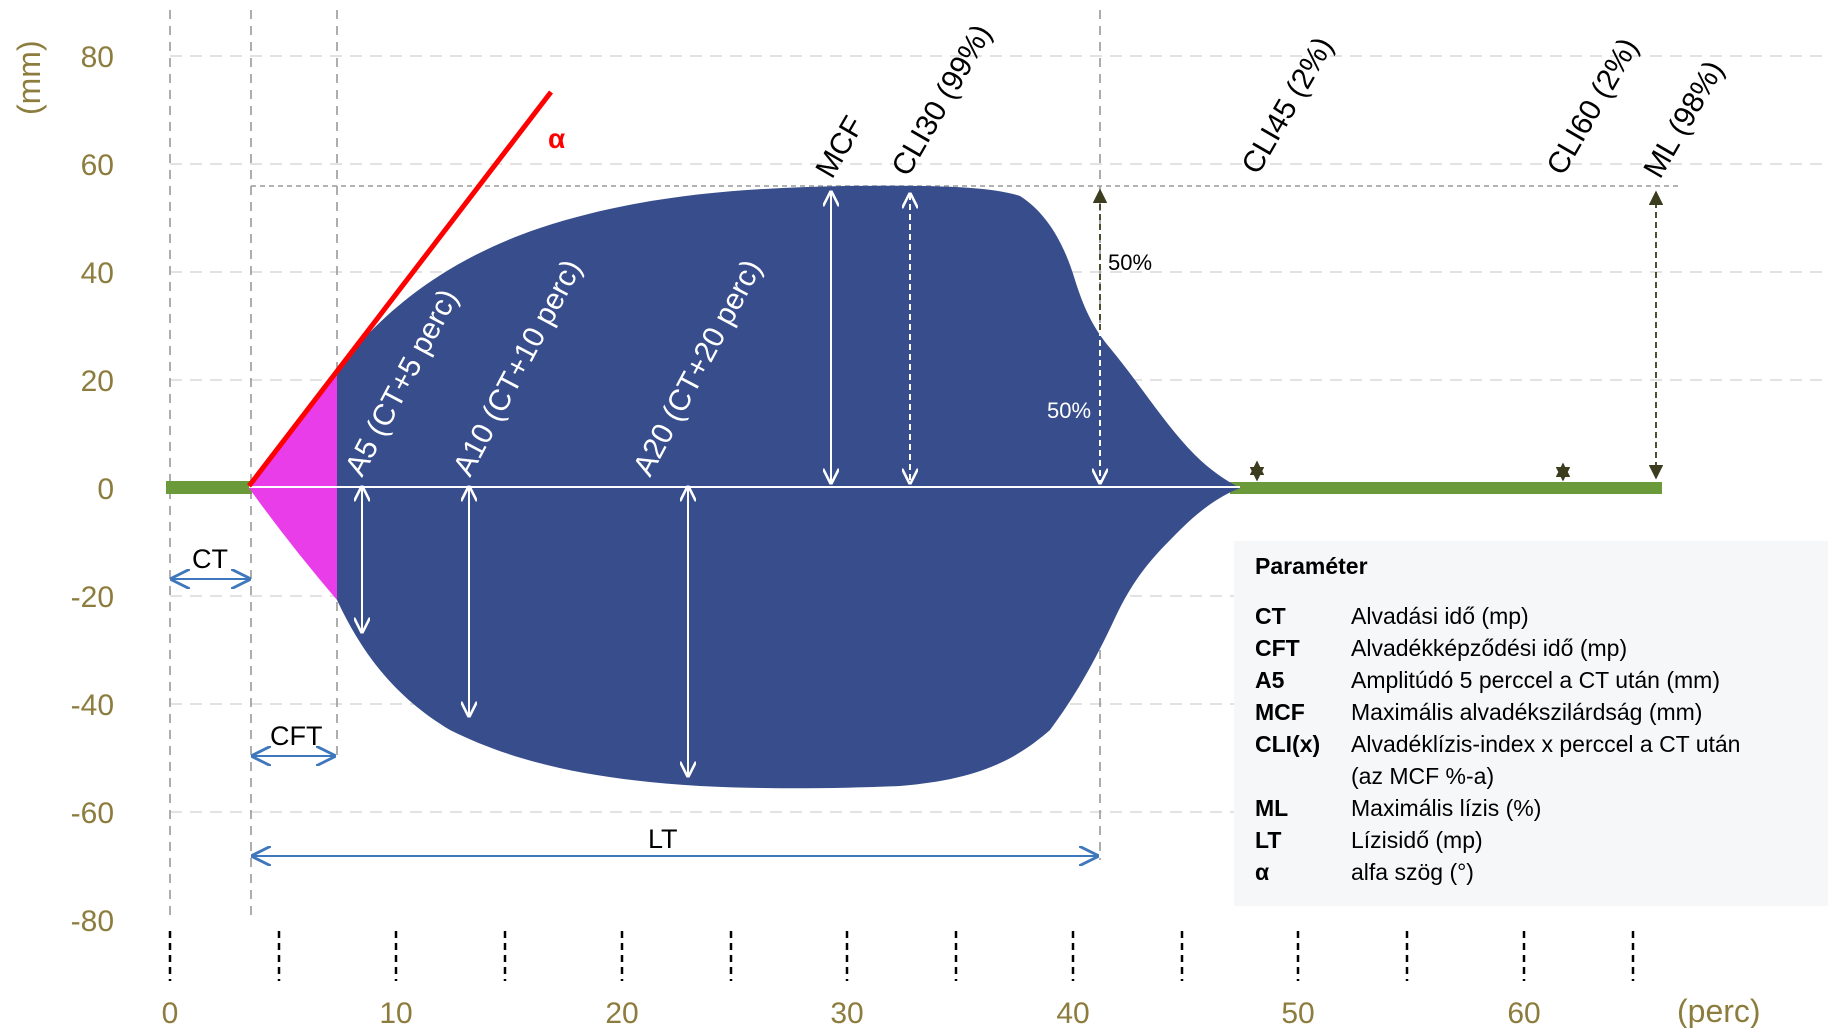 The height and width of the screenshot is (1028, 1835). Describe the element at coordinates (1440, 616) in the screenshot. I see `legend-desc: Alvadási idő (mp)` at that location.